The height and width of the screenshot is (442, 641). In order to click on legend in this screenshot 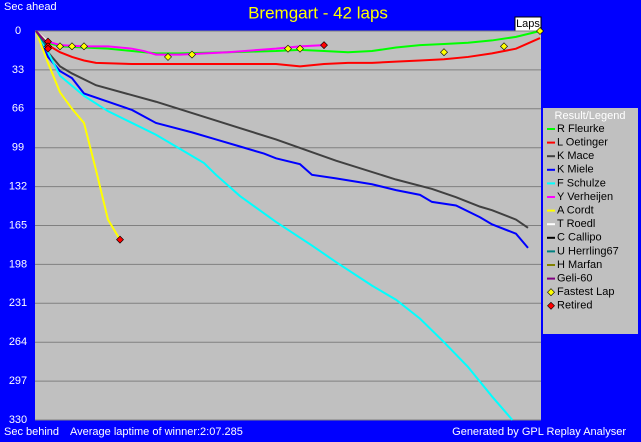, I will do `click(590, 221)`.